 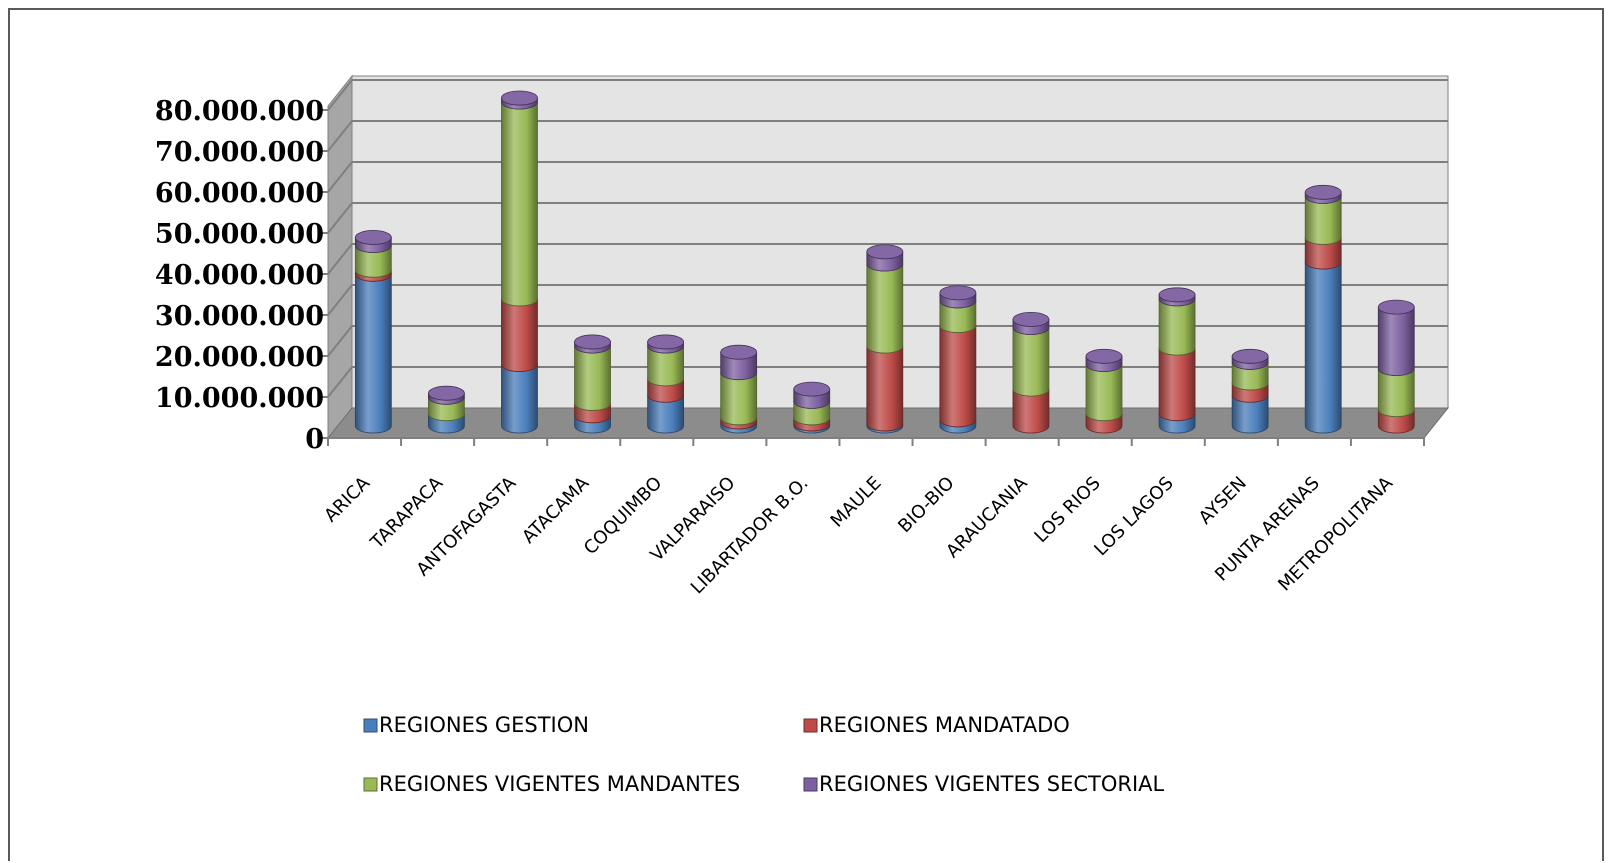 I want to click on legend-item: REGIONES VIGENTES SECTORIAL, so click(x=984, y=784).